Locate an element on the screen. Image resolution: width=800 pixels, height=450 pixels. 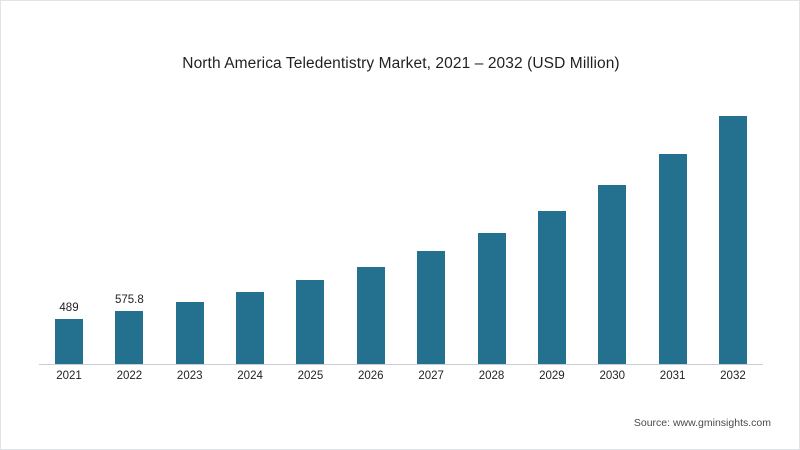
bar-slot: 575.8 is located at coordinates (129, 230).